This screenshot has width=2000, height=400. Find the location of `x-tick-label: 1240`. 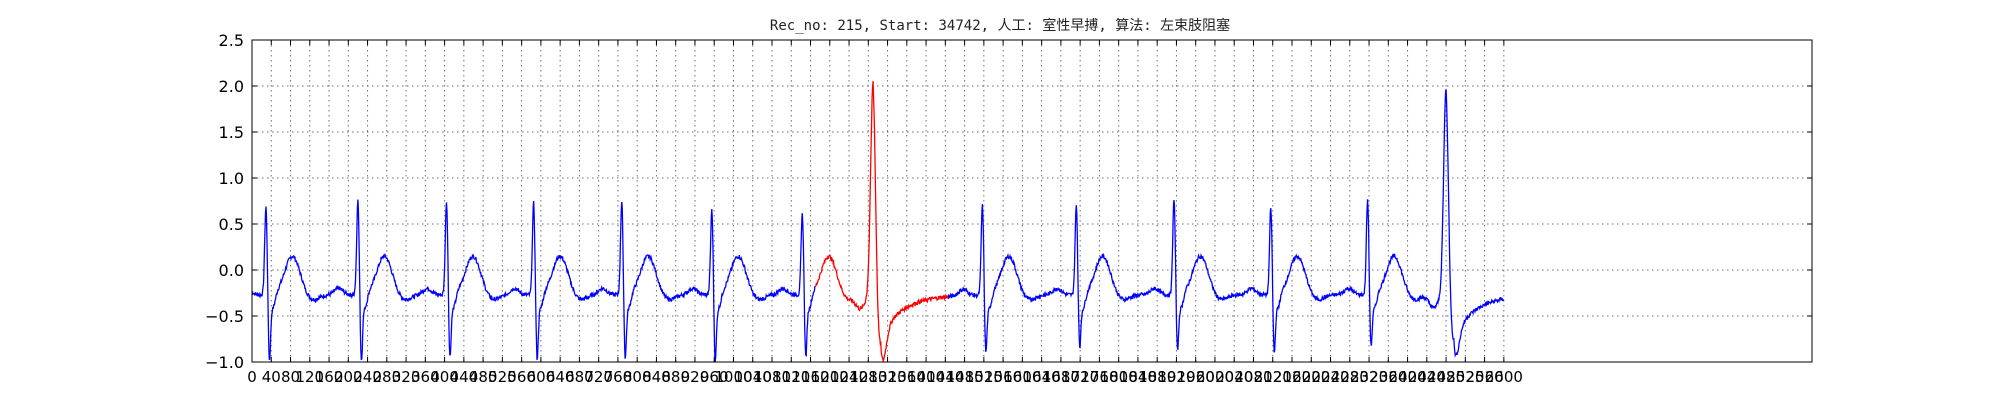

x-tick-label: 1240 is located at coordinates (849, 377).